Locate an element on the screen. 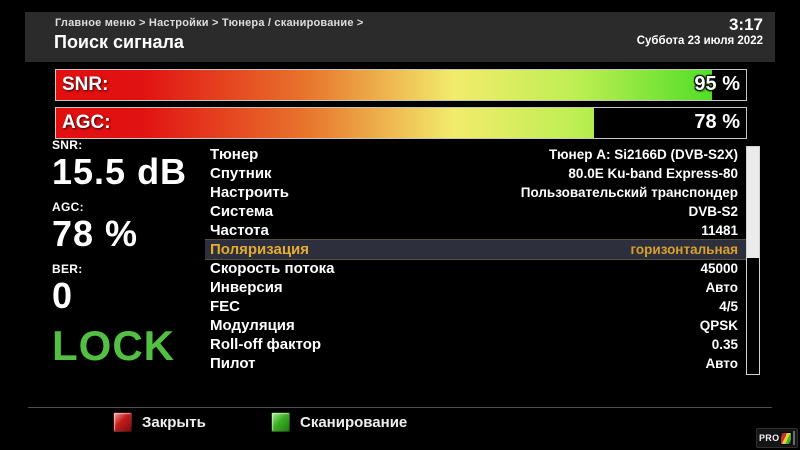 This screenshot has width=800, height=450. row-value: 4/5 is located at coordinates (728, 306).